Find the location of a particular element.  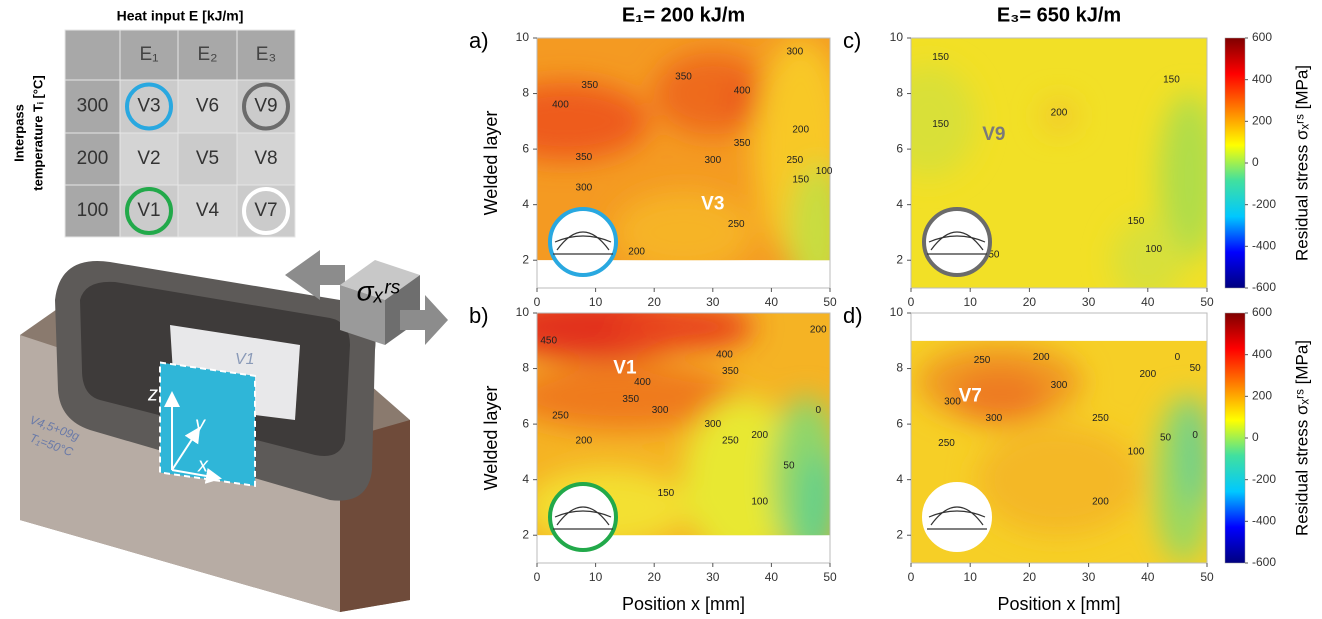

sample-label: V7 is located at coordinates (970, 395).